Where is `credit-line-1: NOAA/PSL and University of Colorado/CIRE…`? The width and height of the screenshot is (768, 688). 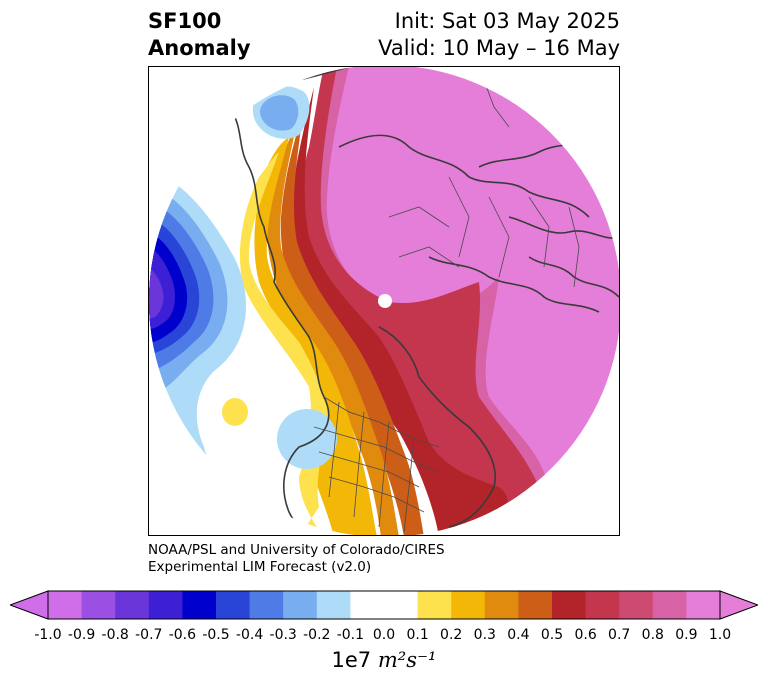 credit-line-1: NOAA/PSL and University of Colorado/CIRE… is located at coordinates (296, 550).